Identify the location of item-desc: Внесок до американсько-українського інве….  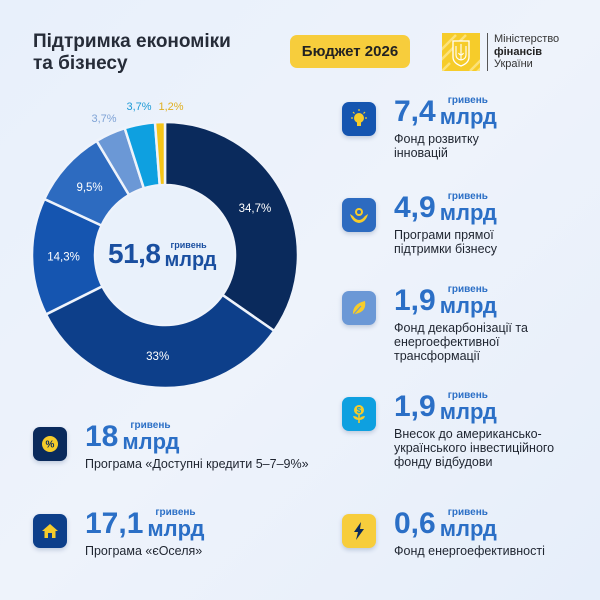
(474, 448).